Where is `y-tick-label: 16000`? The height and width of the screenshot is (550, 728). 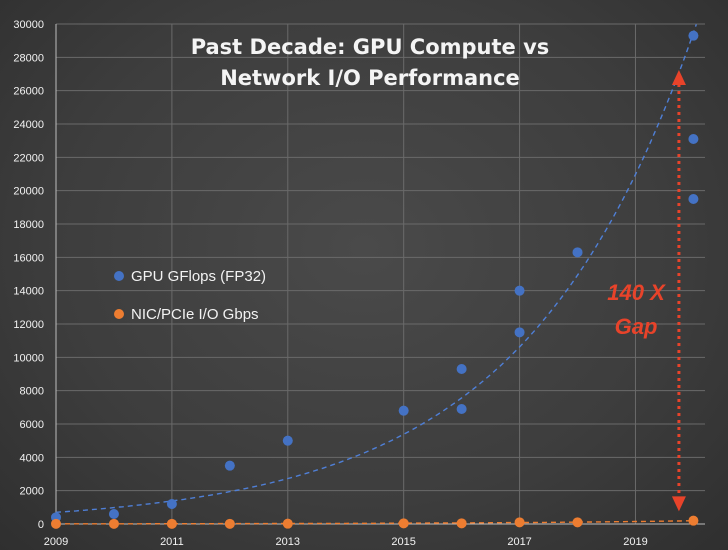
y-tick-label: 16000 is located at coordinates (28, 258).